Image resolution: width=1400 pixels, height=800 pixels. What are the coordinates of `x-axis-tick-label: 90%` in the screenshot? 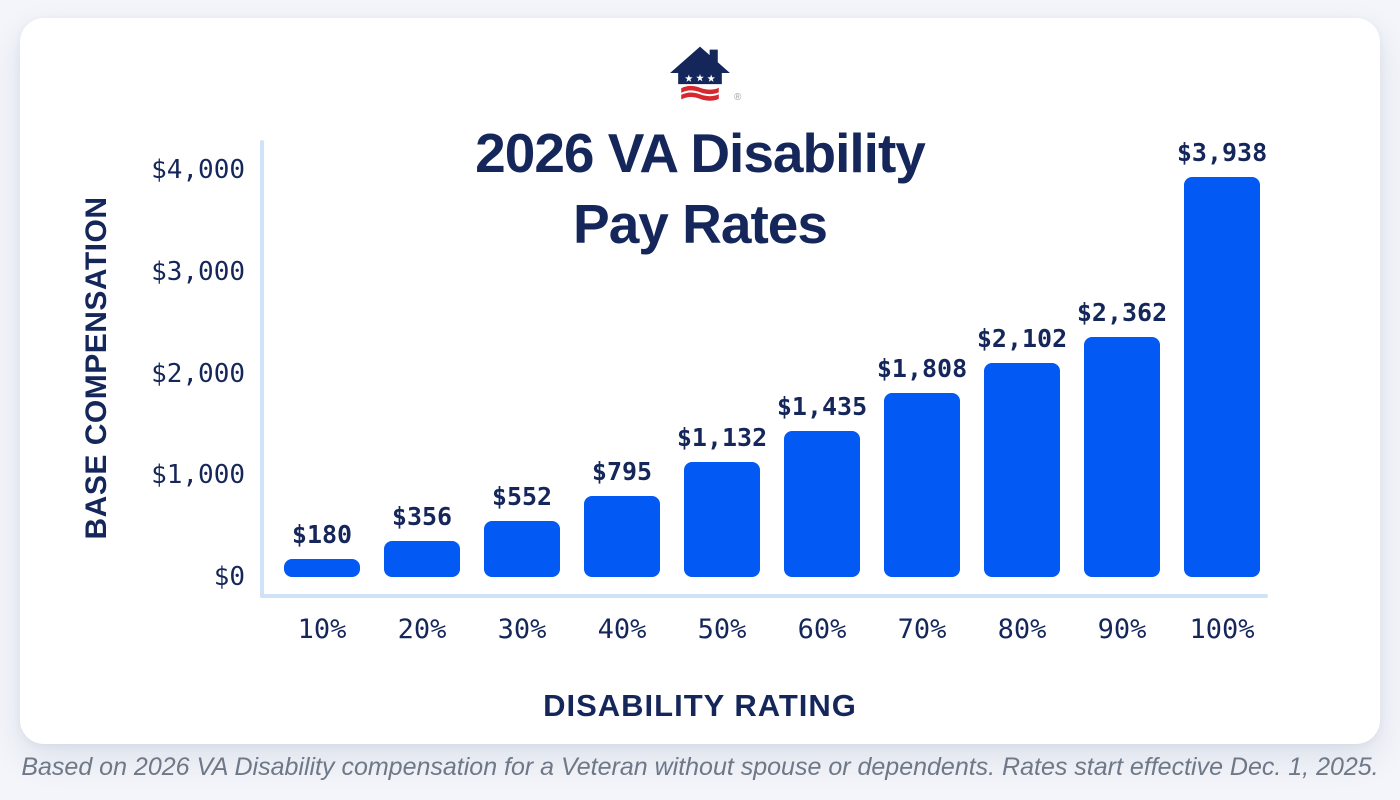 It's located at (1122, 629).